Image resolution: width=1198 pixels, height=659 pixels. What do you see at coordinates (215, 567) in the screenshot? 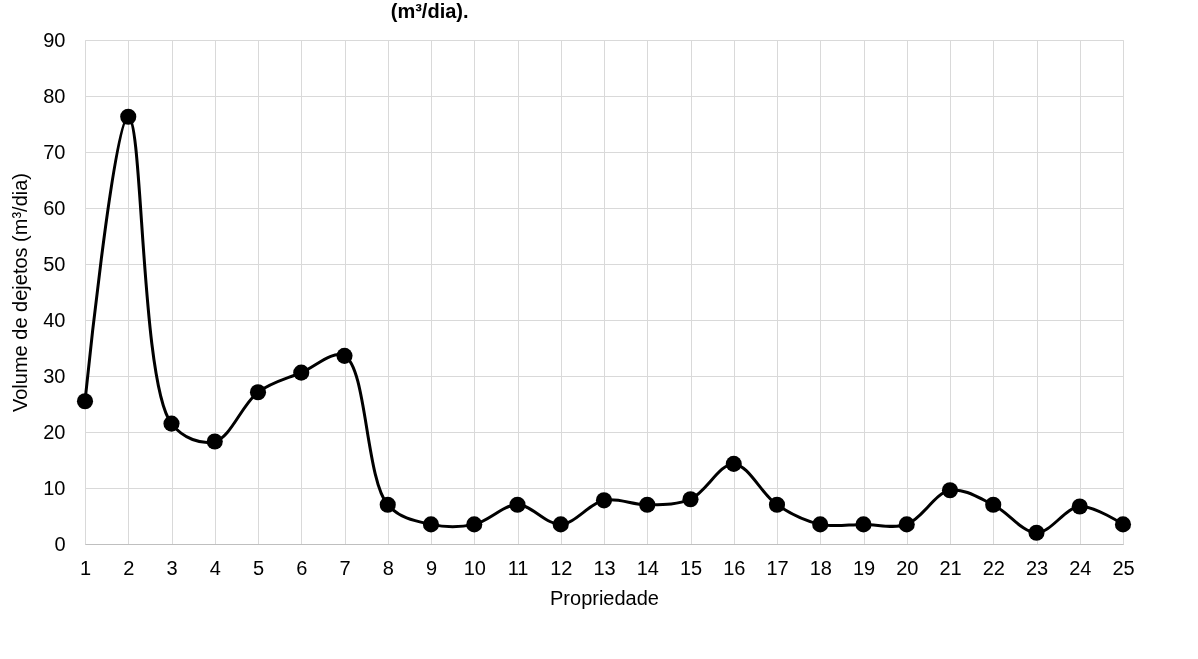
I see `x-tick-label: 4` at bounding box center [215, 567].